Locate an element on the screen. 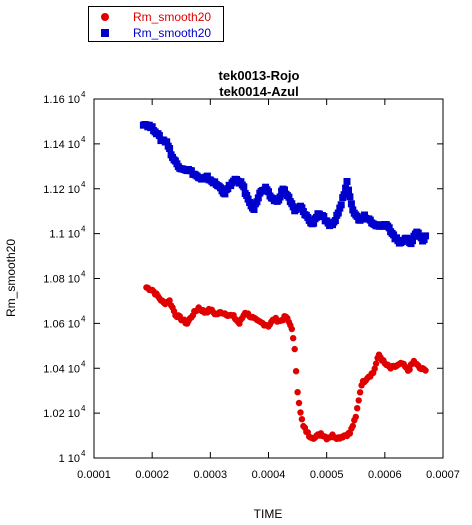 The height and width of the screenshot is (525, 472). y-tick-label: 1.06 10 is located at coordinates (61, 324).